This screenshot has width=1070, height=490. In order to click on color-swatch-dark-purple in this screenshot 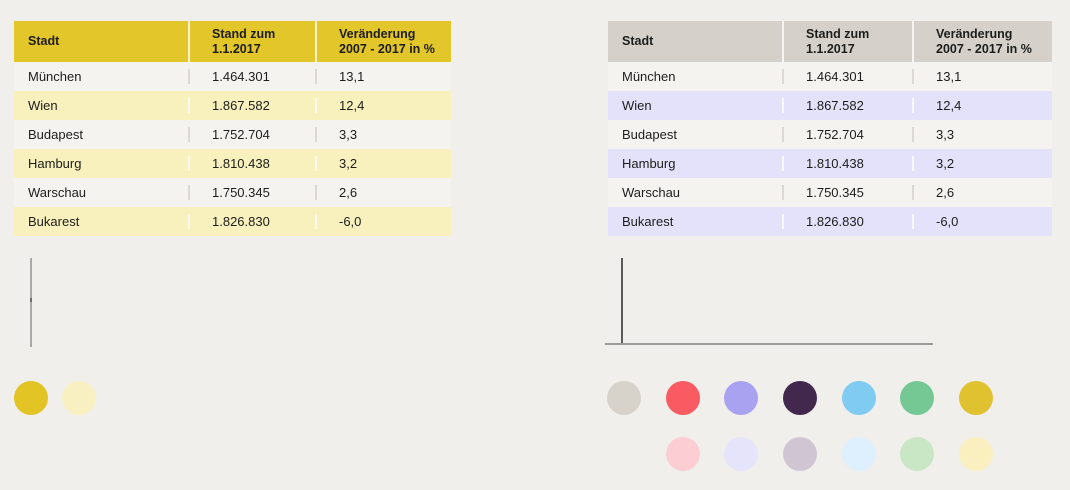, I will do `click(800, 398)`.